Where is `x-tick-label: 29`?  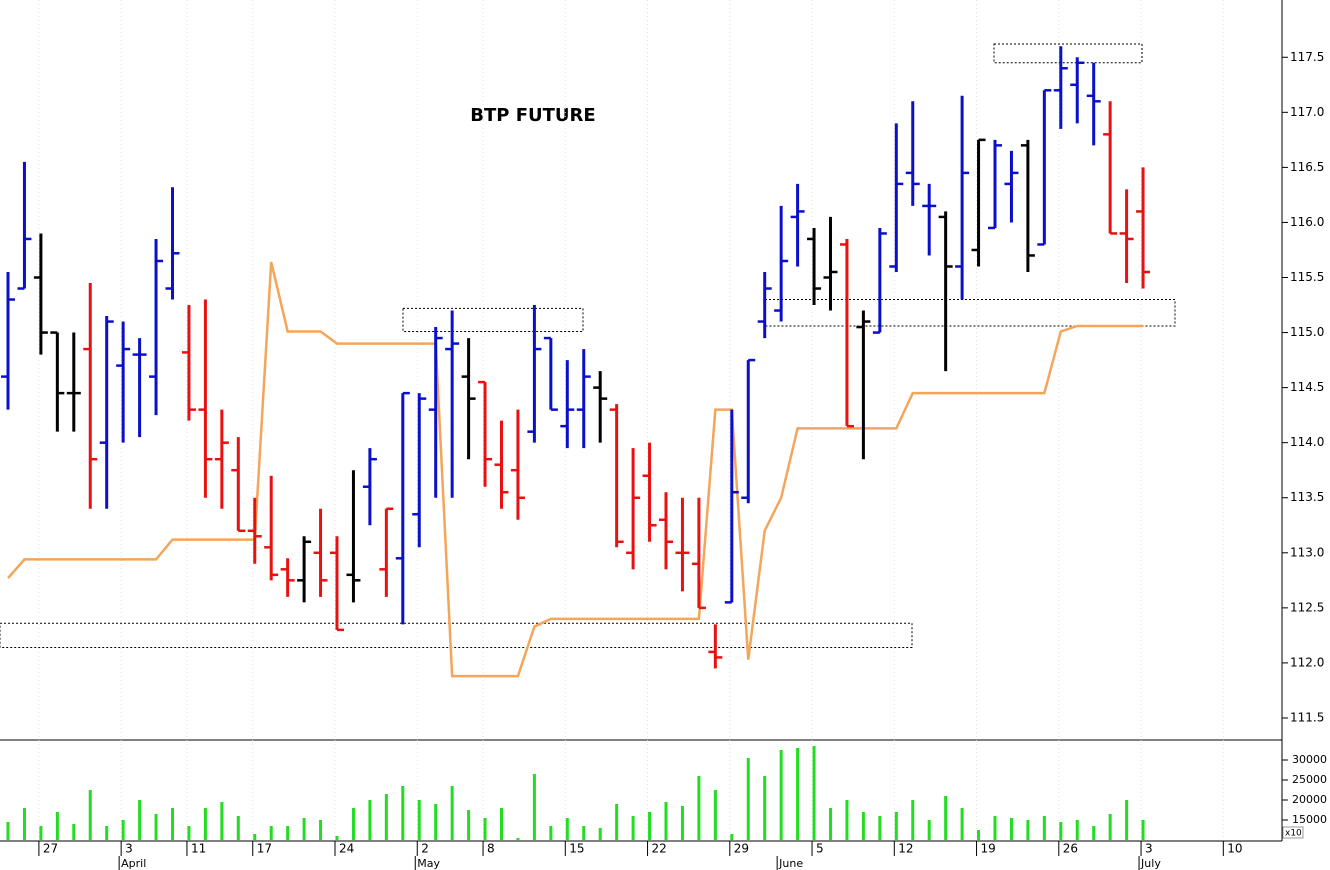
x-tick-label: 29 is located at coordinates (741, 849).